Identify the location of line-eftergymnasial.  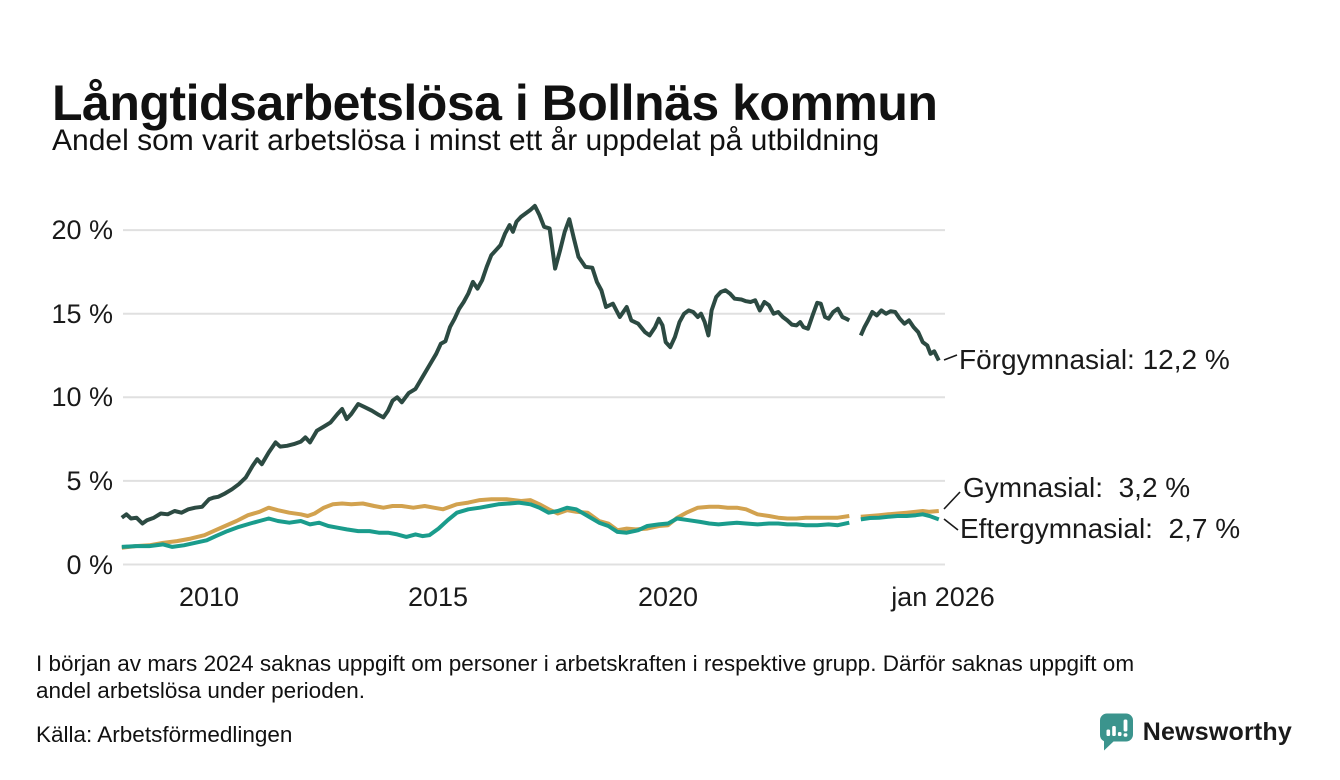
(530, 524).